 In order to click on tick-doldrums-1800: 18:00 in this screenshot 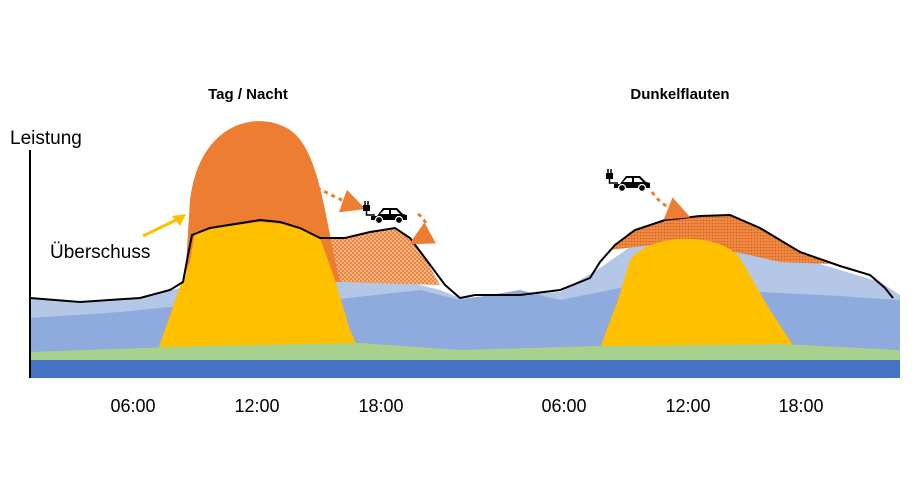, I will do `click(800, 406)`.